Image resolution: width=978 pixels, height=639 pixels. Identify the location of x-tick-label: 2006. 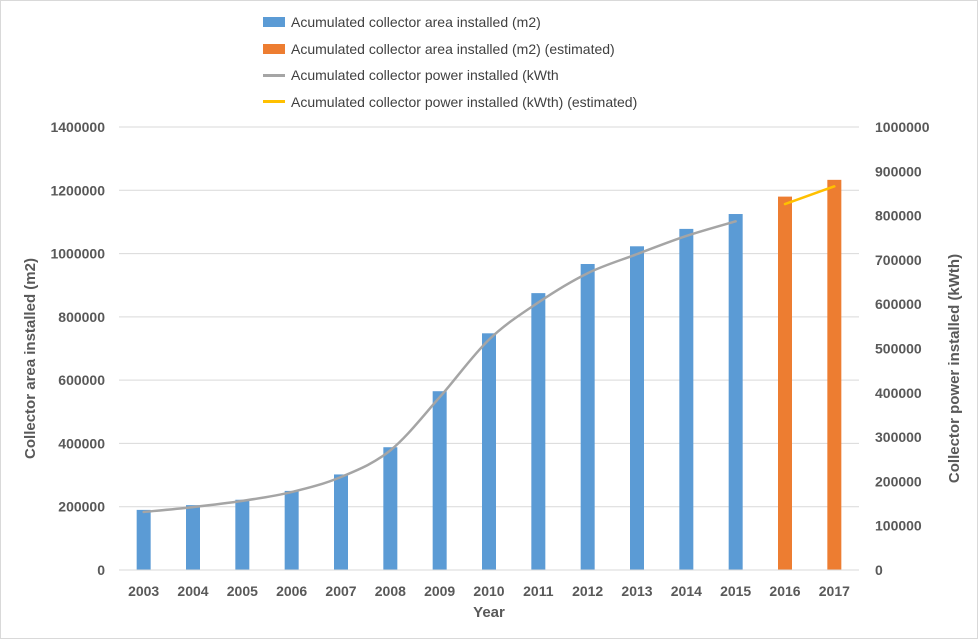
(291, 591).